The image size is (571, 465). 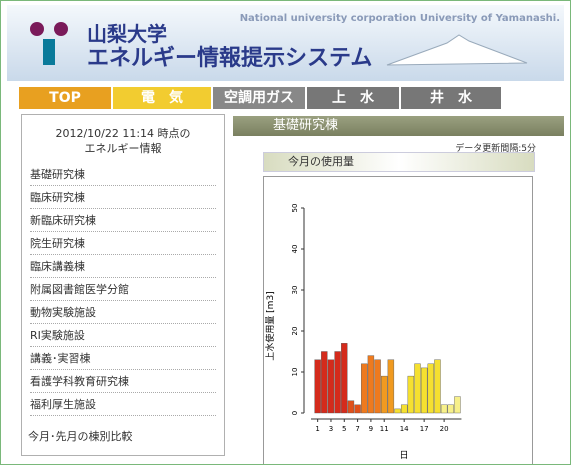 I want to click on x-tick-label: 1, so click(x=317, y=429).